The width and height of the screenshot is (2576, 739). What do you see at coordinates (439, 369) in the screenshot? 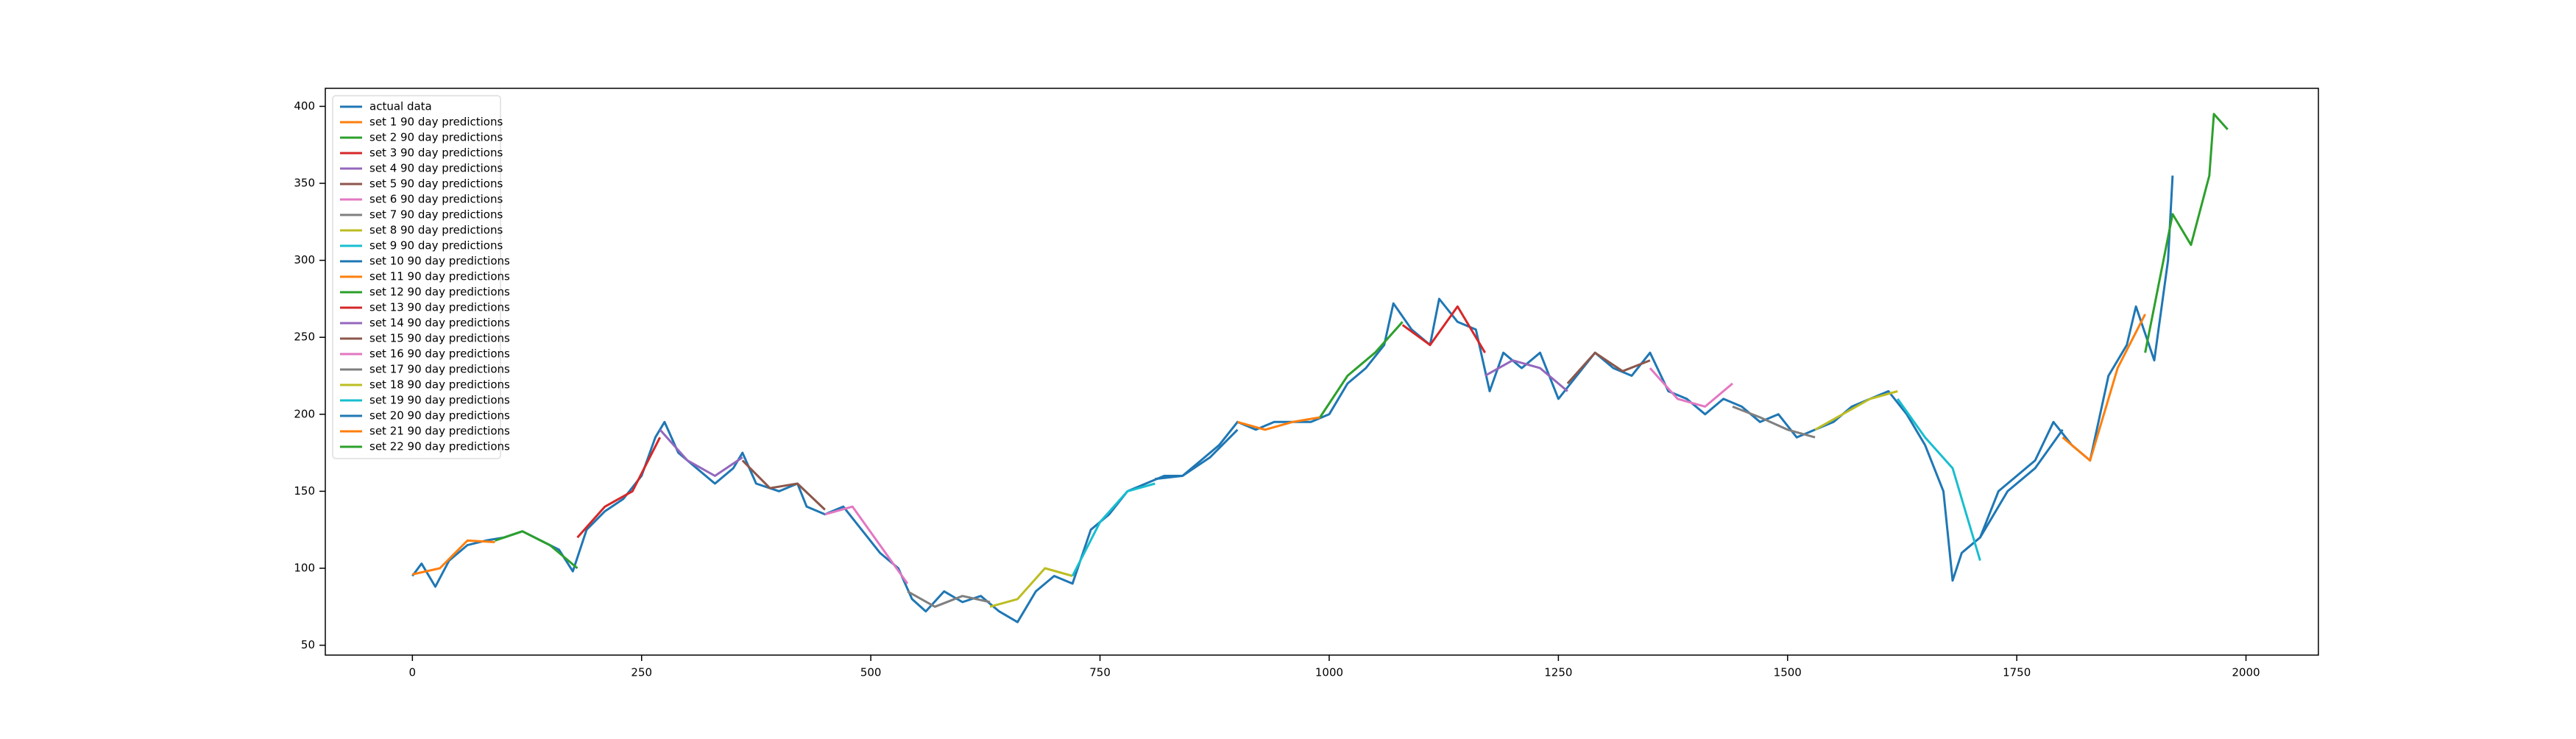
I see `legend-label: set 17 90 day predictions` at bounding box center [439, 369].